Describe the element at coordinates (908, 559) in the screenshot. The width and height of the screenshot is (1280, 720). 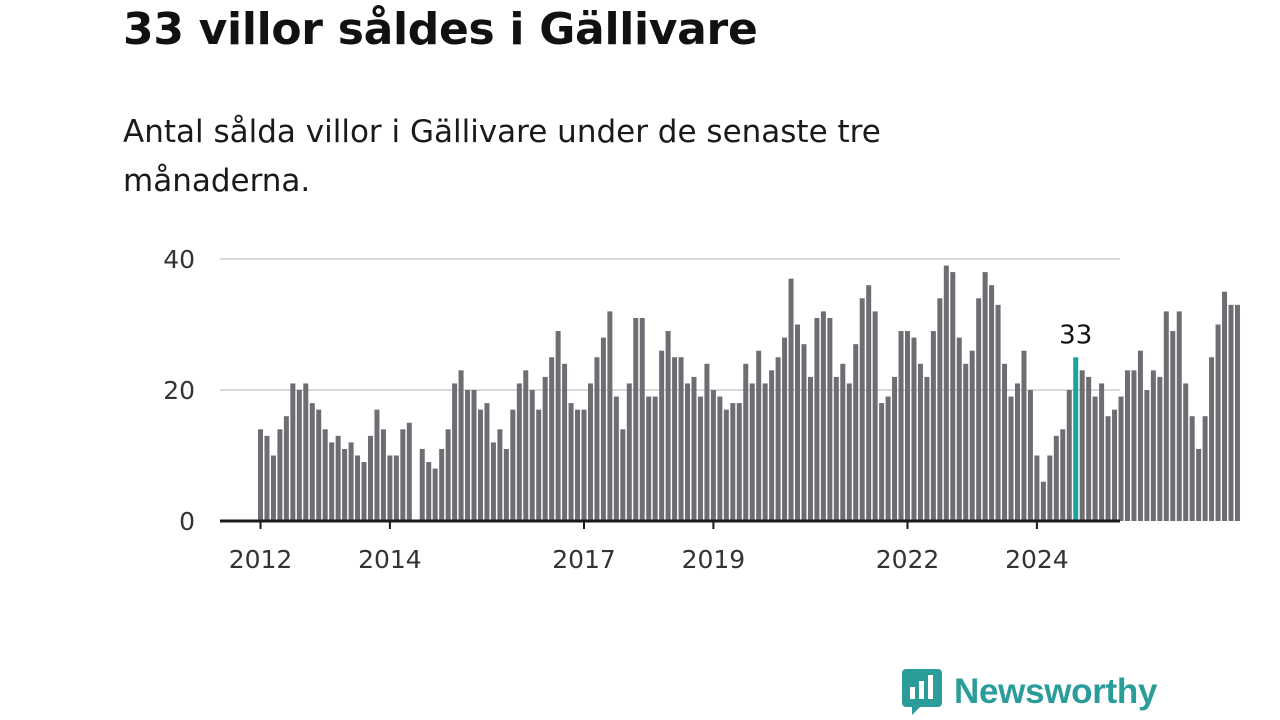
I see `x-tick-label: 2022` at that location.